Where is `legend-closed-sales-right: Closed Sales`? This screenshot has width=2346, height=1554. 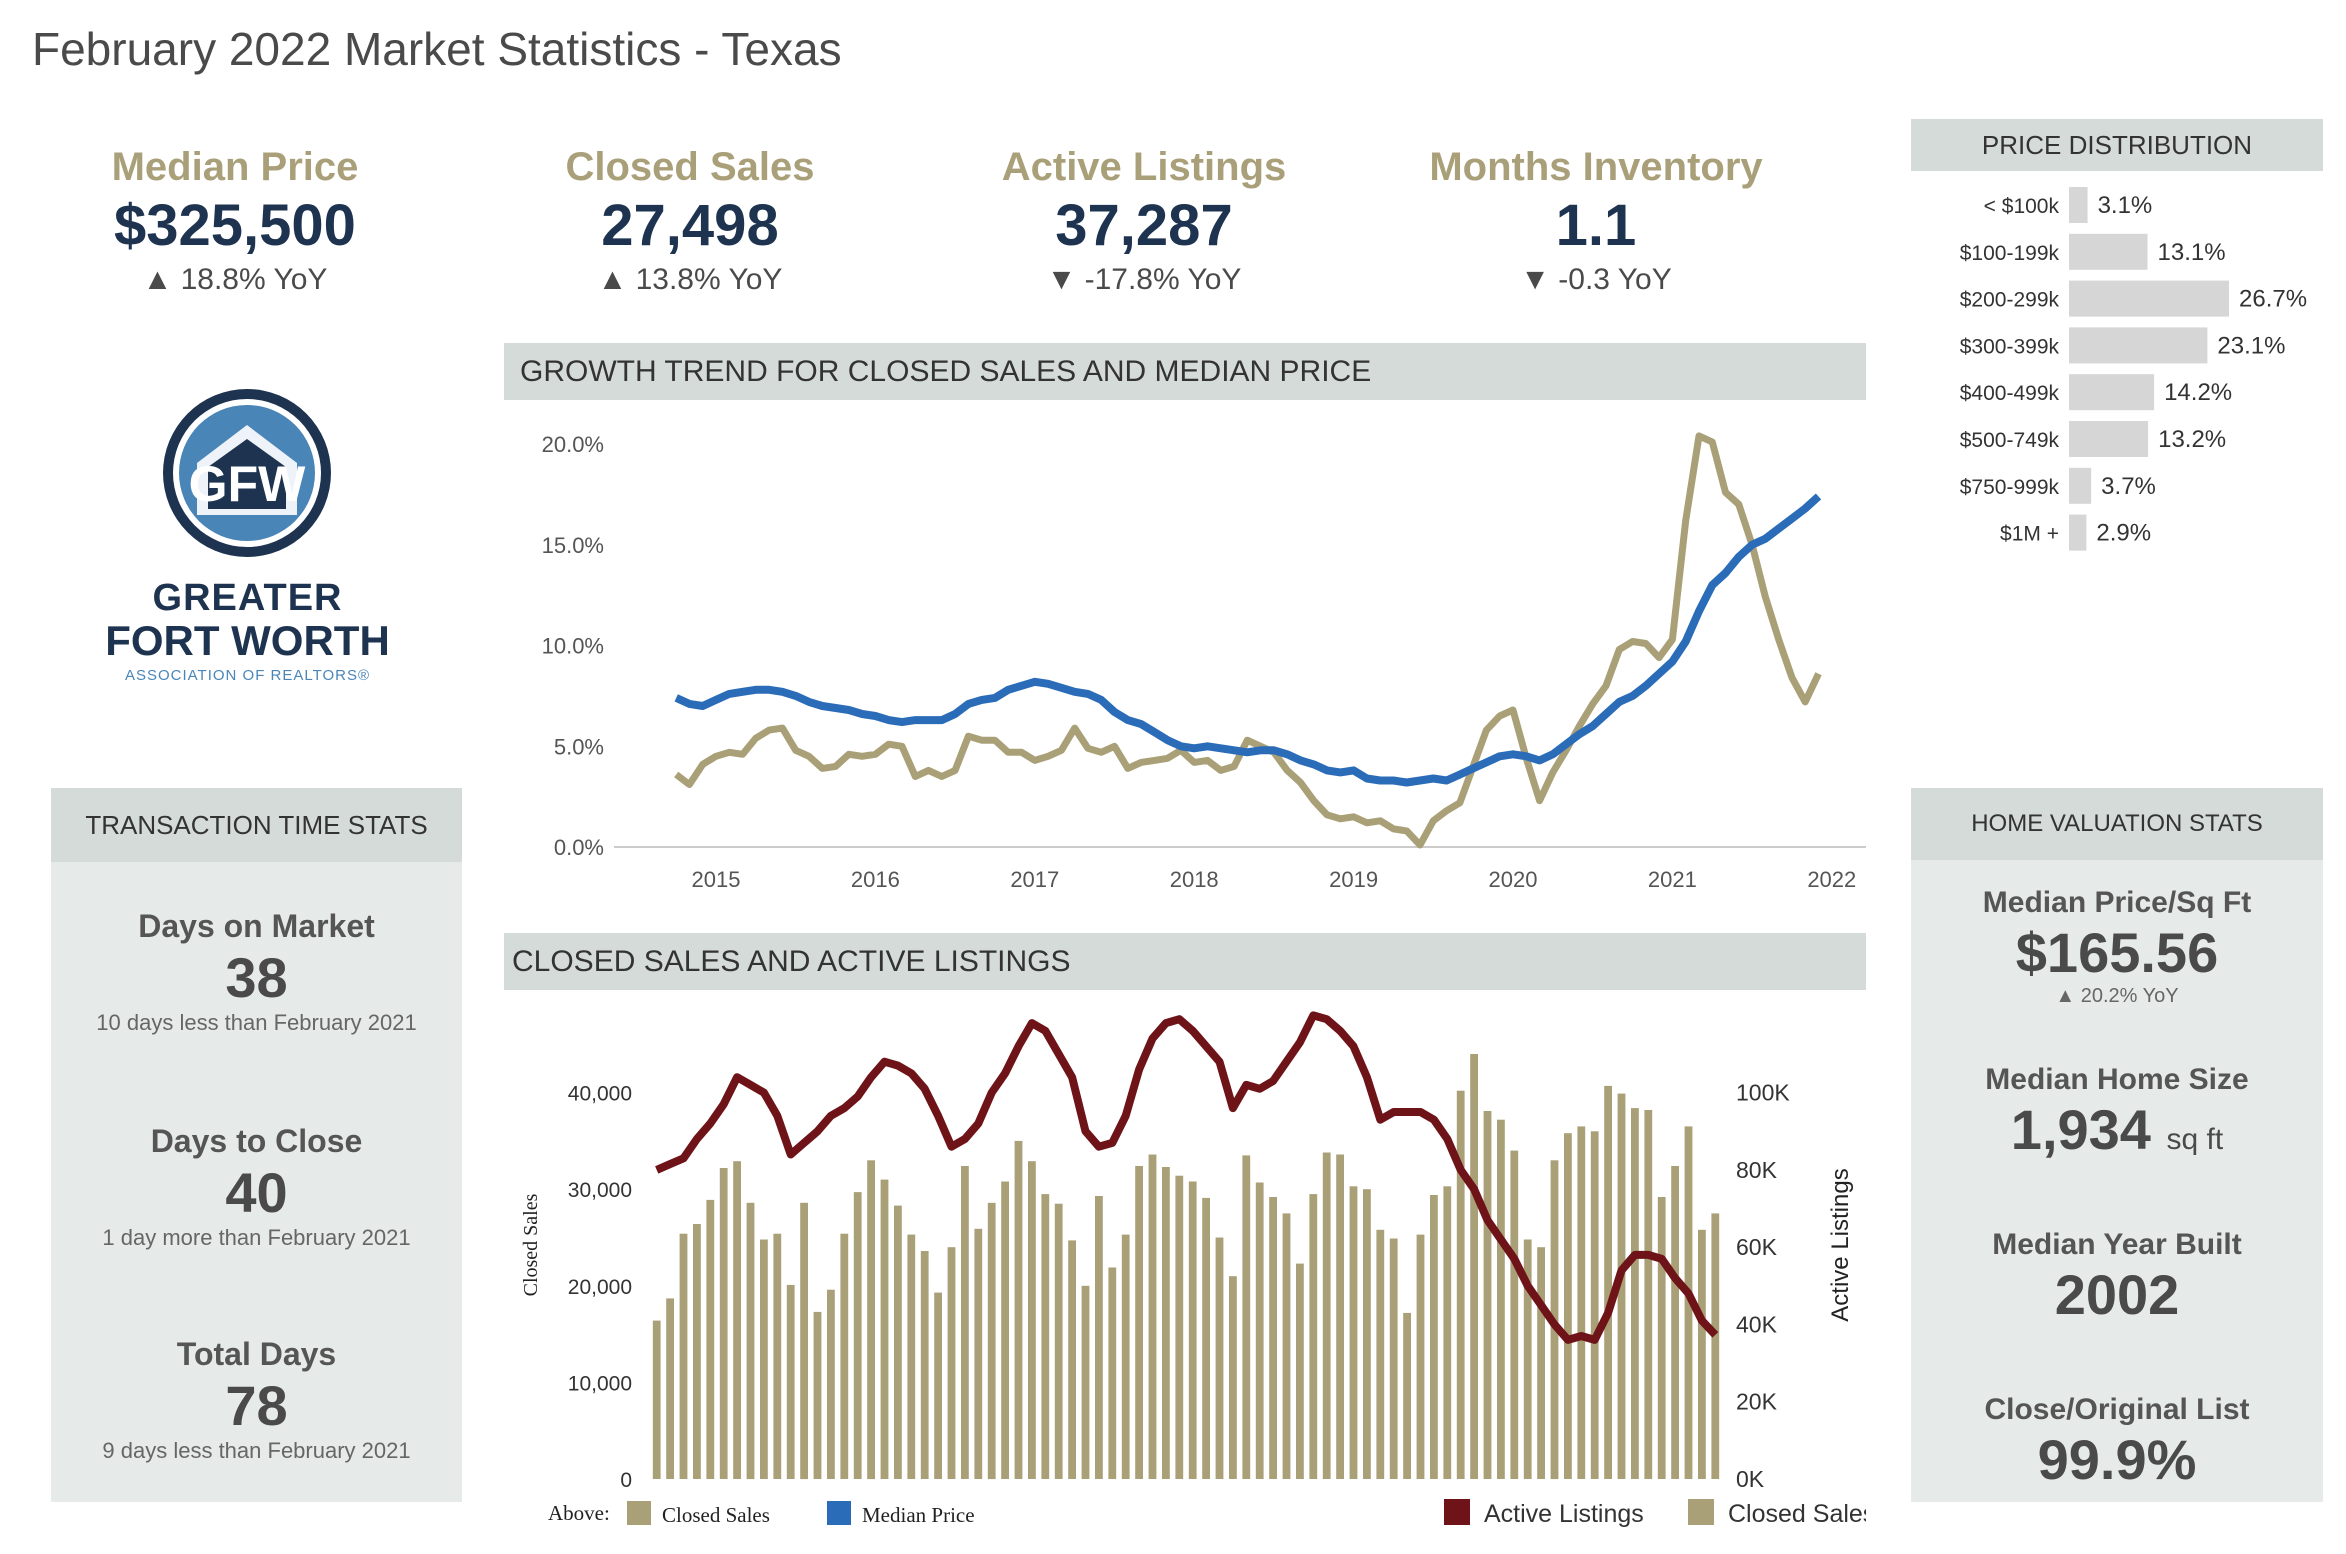 legend-closed-sales-right: Closed Sales is located at coordinates (1797, 1514).